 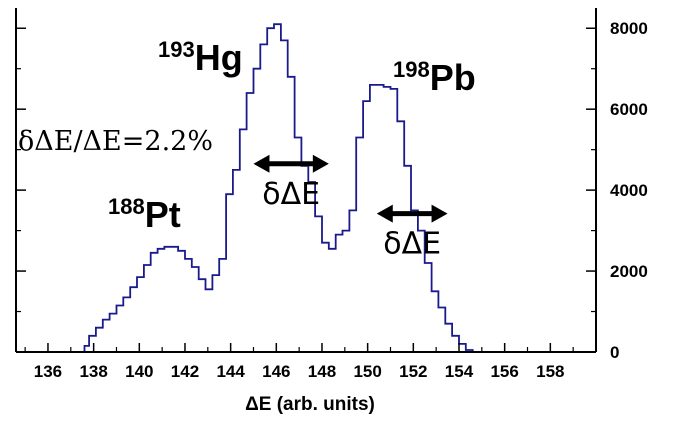 I want to click on peak-label-pt: 188Pt, so click(x=144, y=214).